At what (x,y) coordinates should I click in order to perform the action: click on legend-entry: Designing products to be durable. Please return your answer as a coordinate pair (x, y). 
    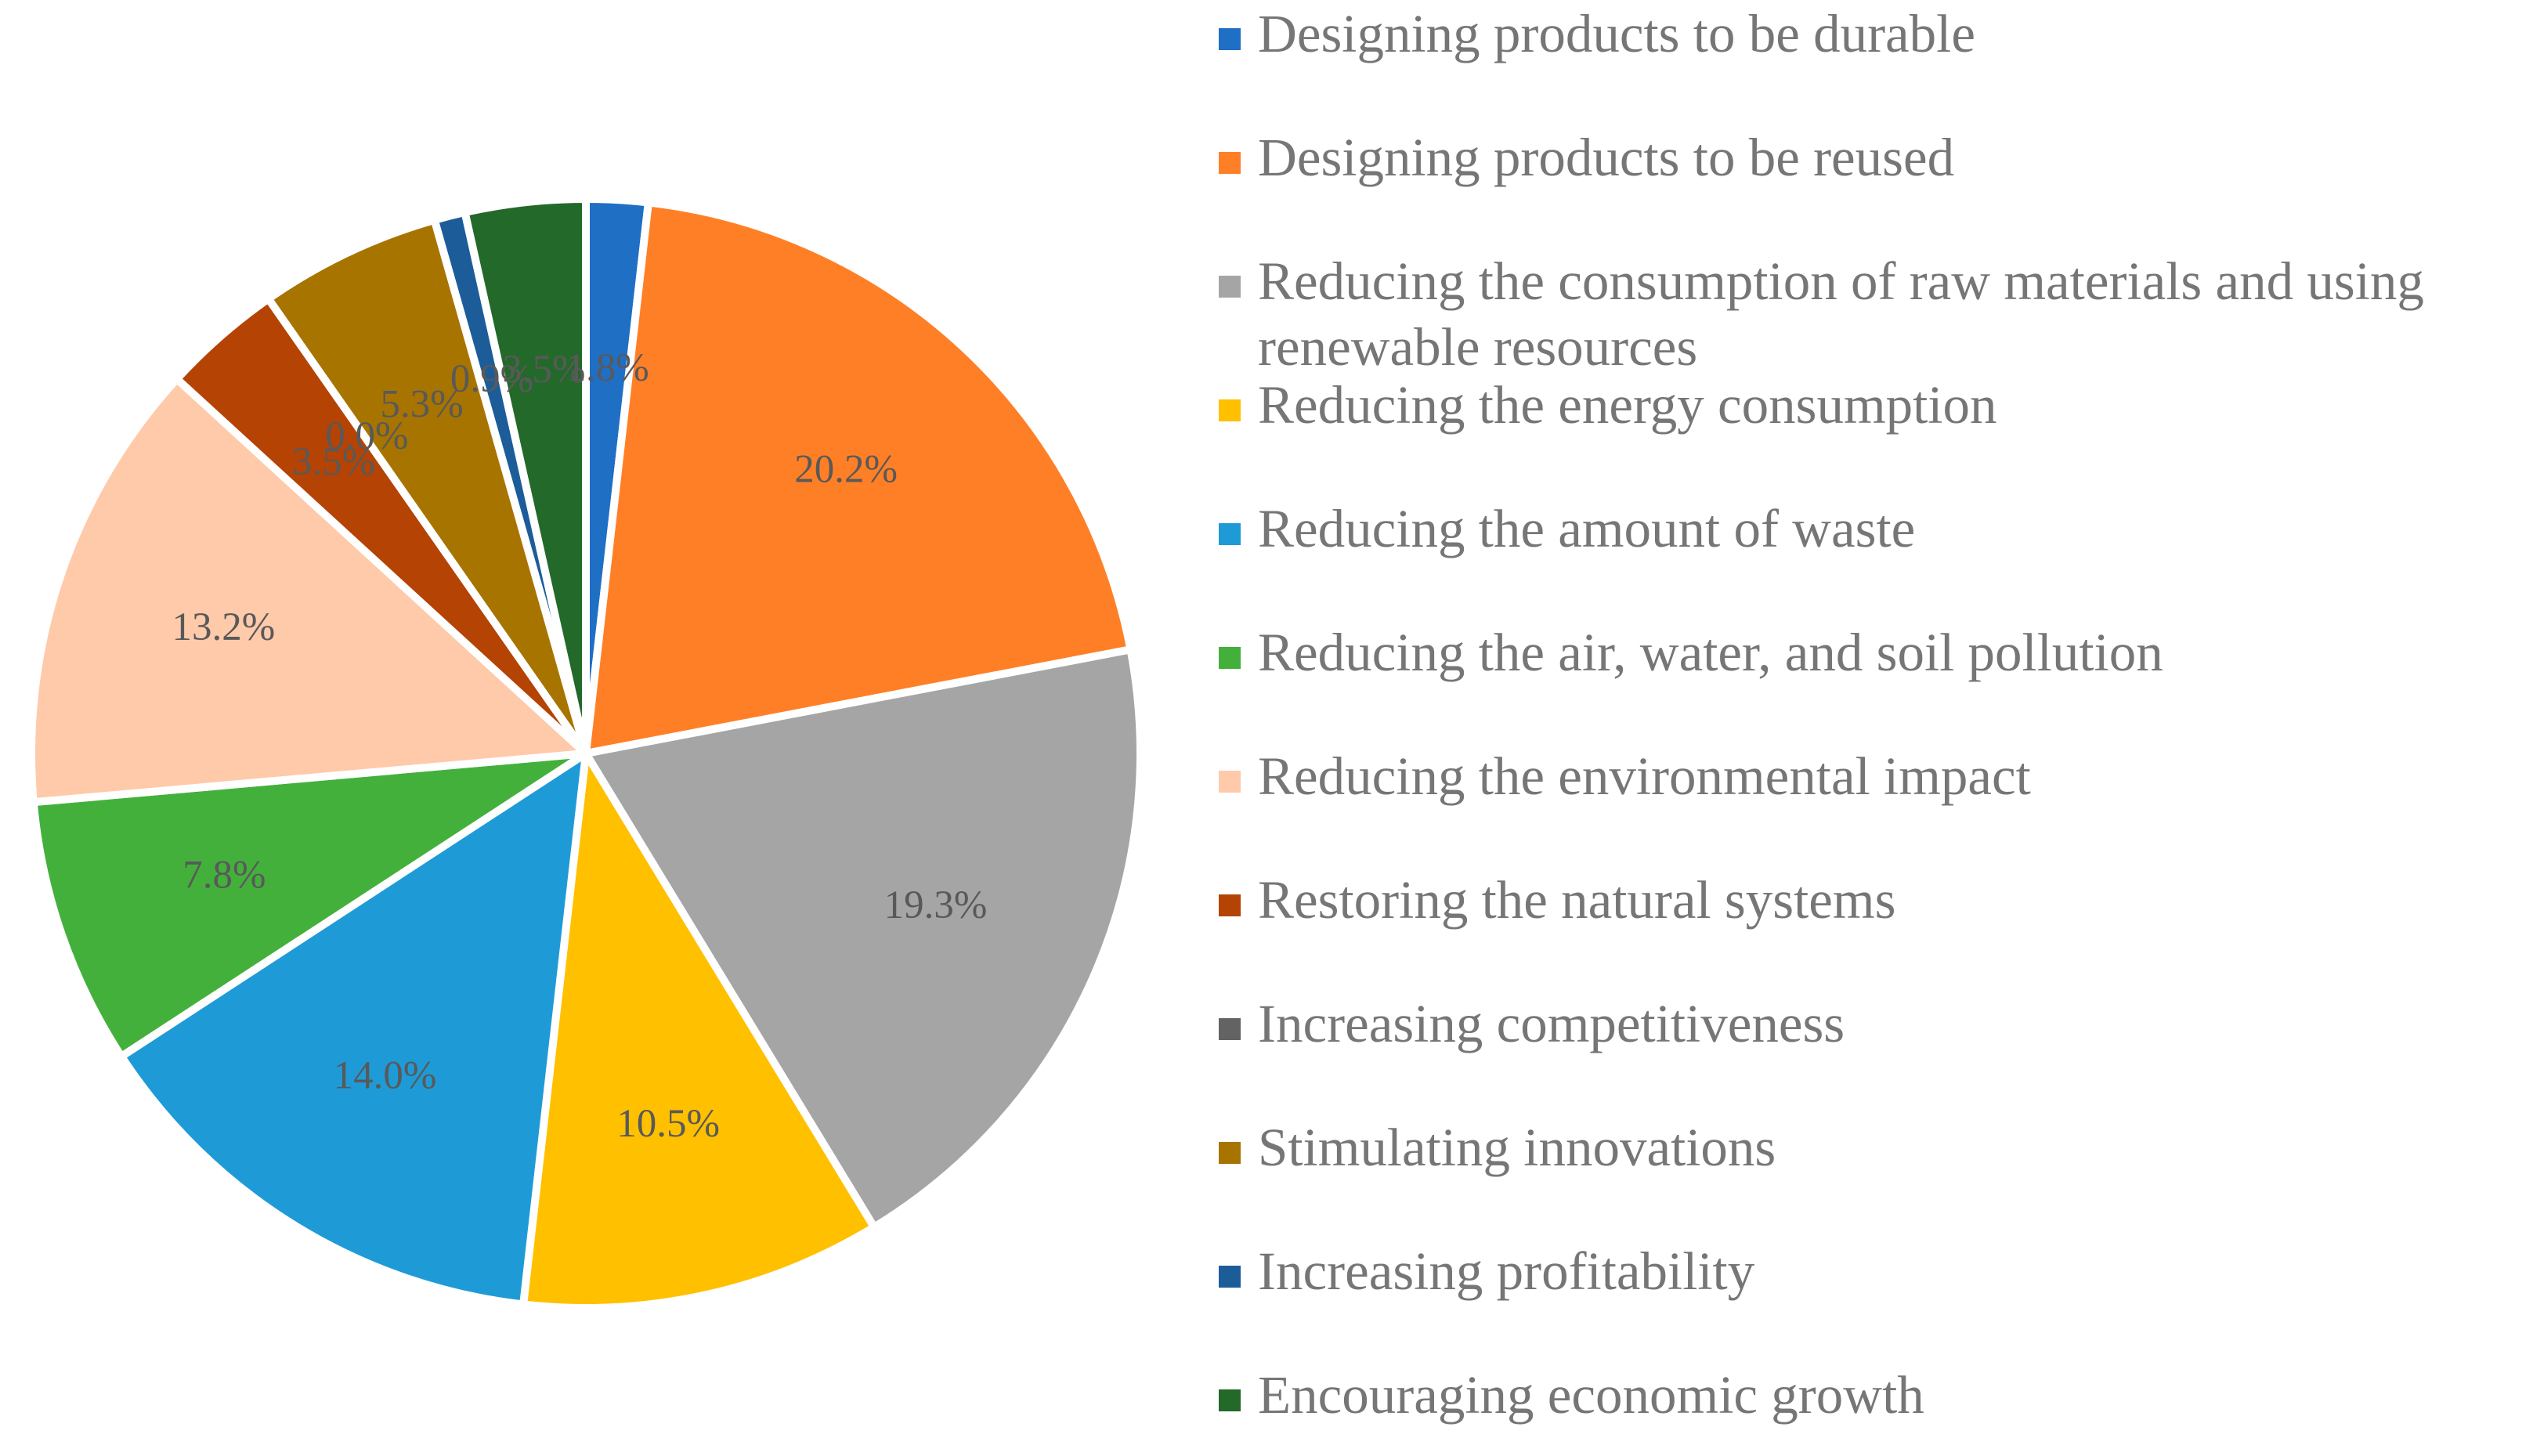
    Looking at the image, I should click on (1597, 33).